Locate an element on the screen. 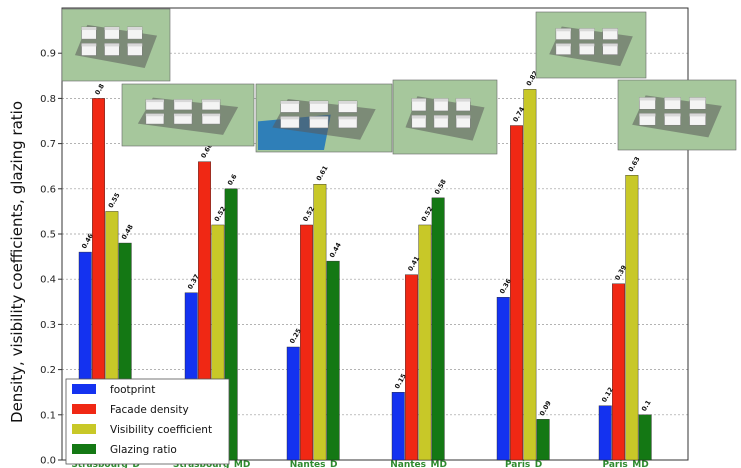 The height and width of the screenshot is (468, 741). bar-nantes-d-glazing-ratio is located at coordinates (333, 360).